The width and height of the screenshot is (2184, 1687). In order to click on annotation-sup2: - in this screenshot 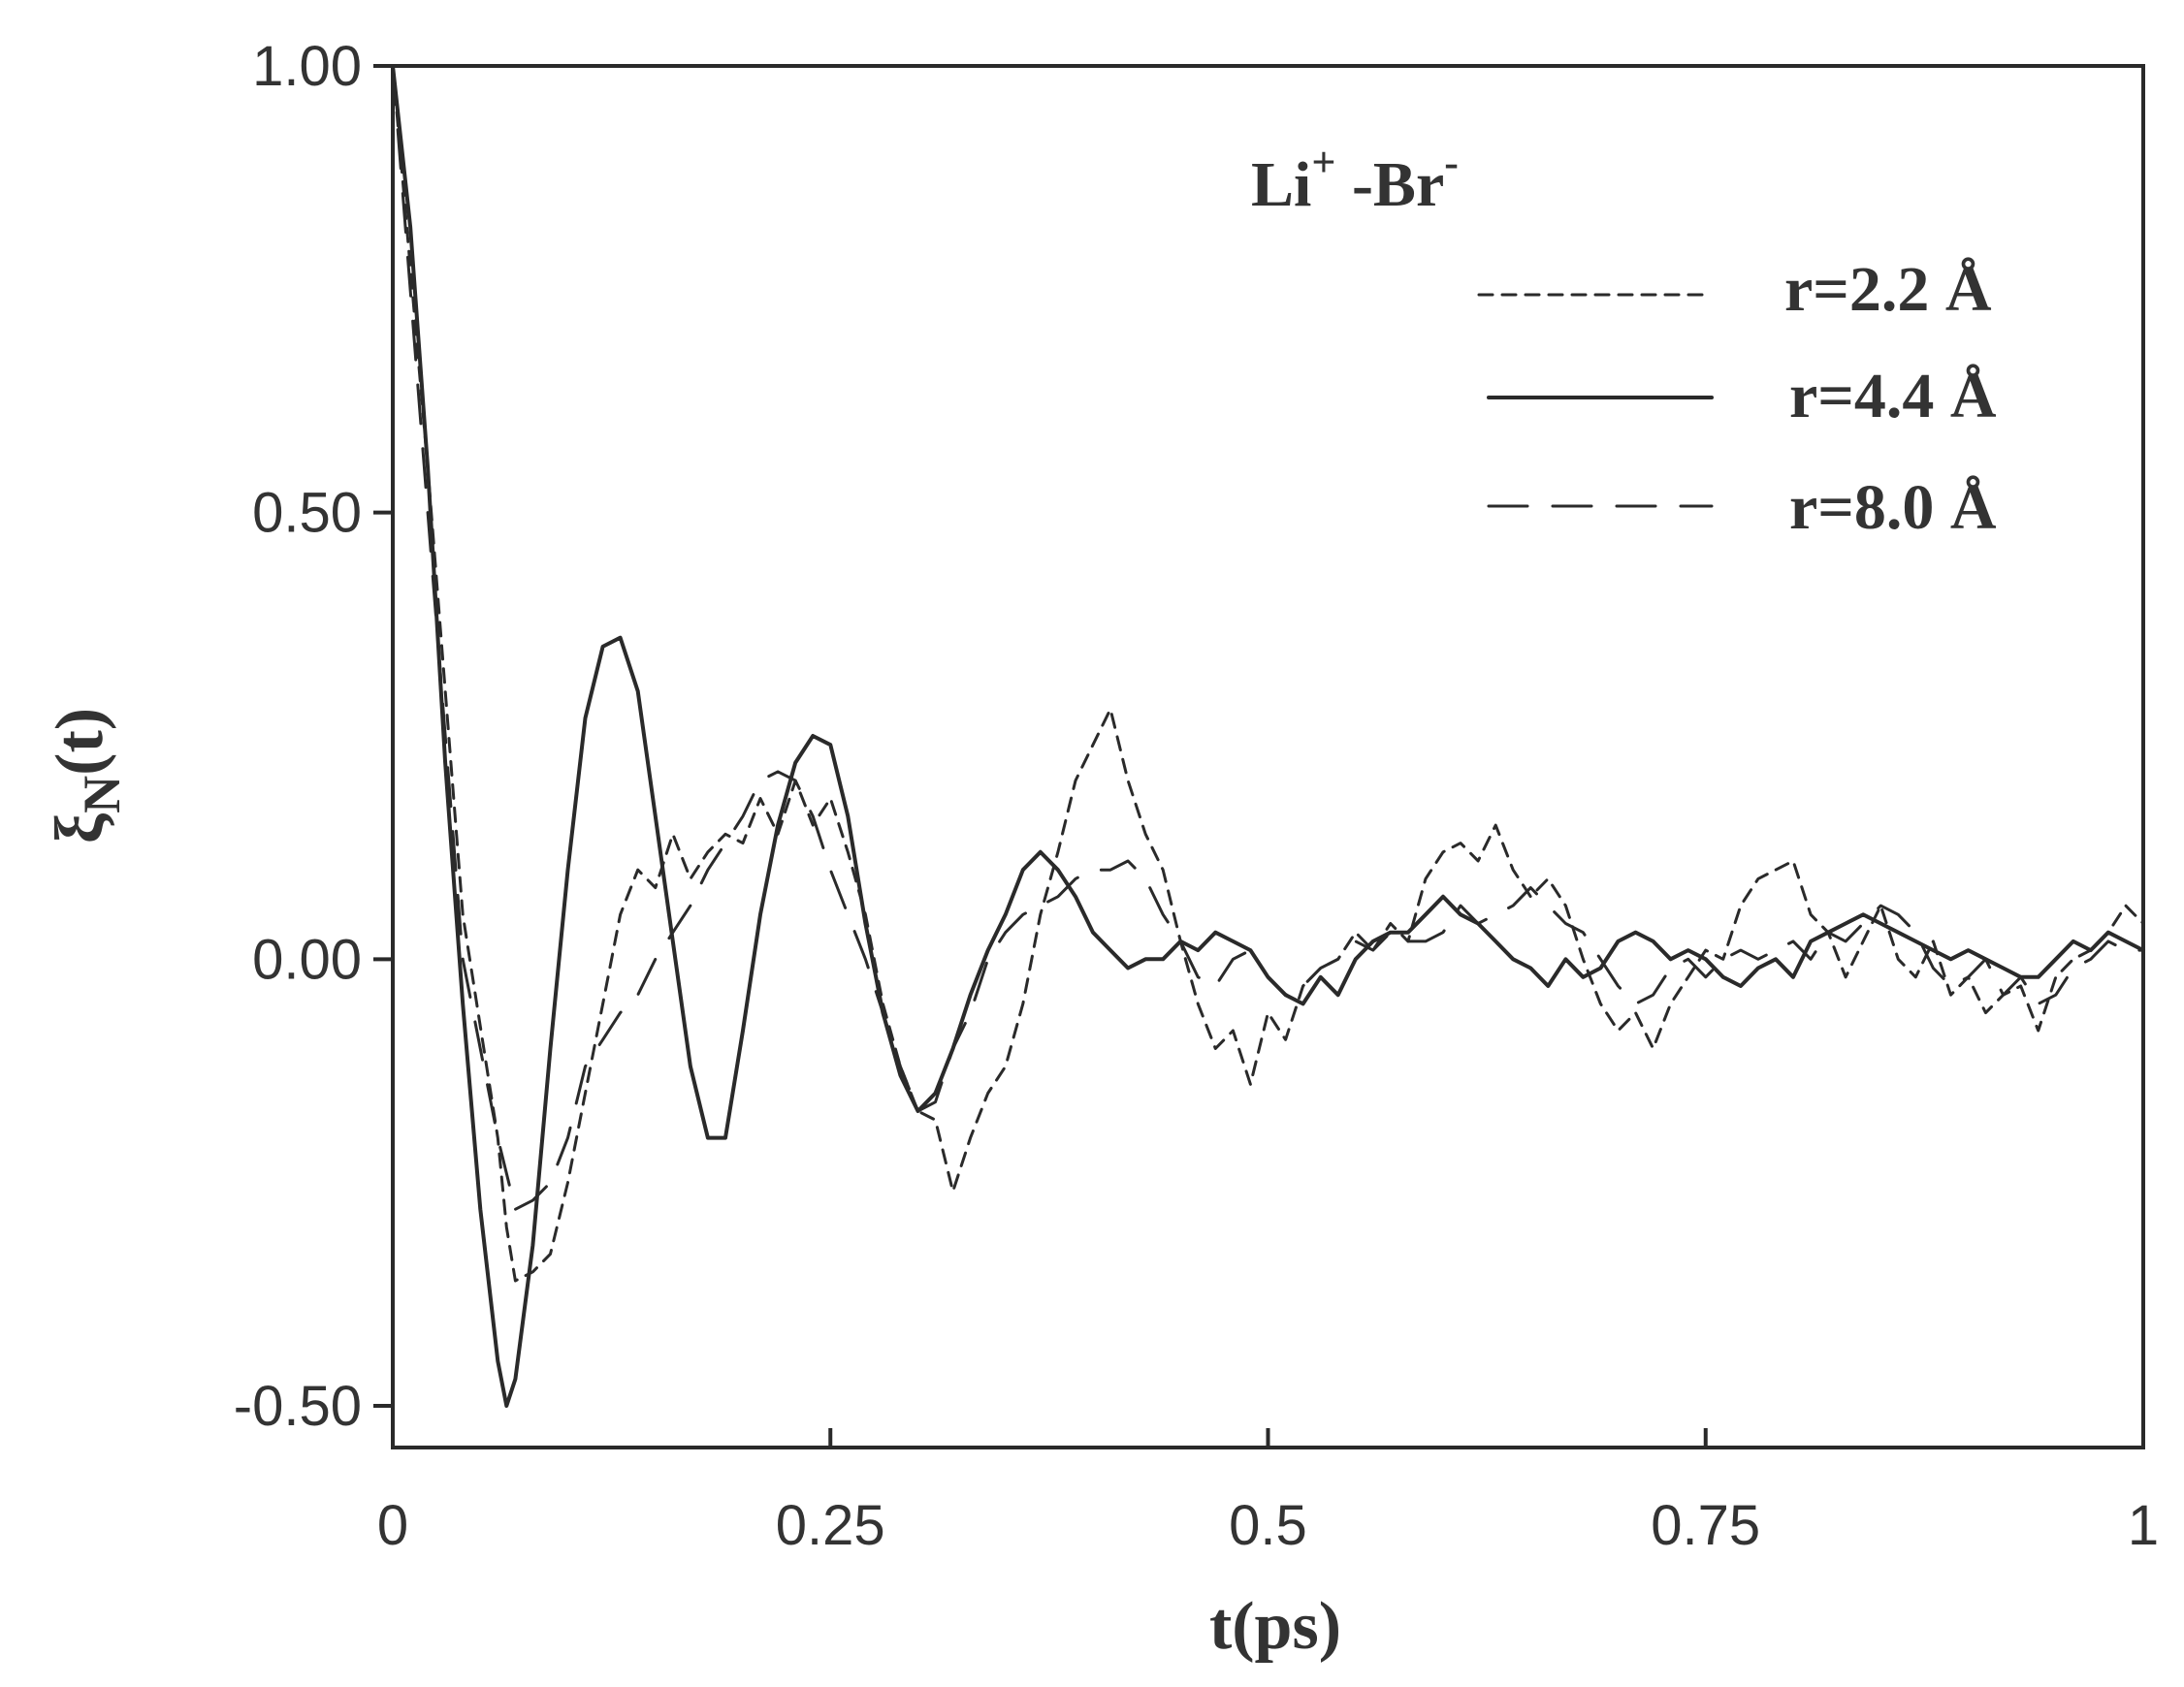, I will do `click(1451, 162)`.